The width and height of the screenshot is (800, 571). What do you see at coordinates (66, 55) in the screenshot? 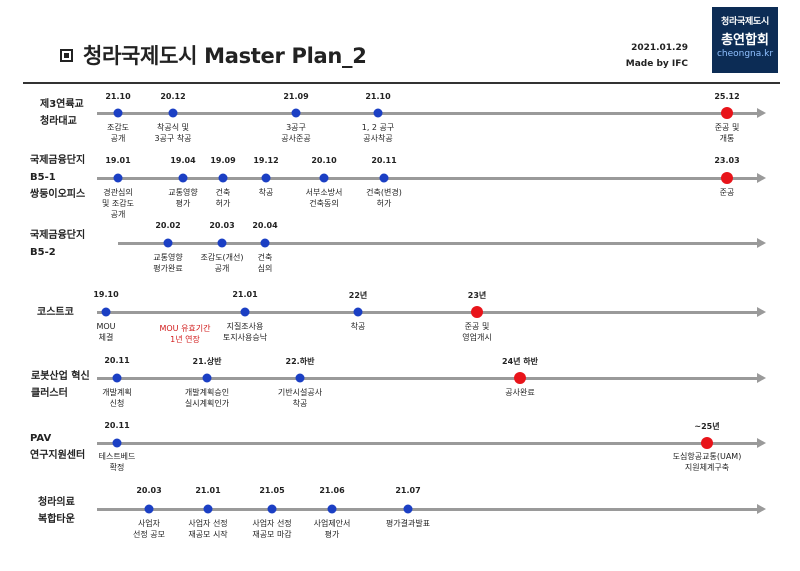
I see `square-bullet-icon` at bounding box center [66, 55].